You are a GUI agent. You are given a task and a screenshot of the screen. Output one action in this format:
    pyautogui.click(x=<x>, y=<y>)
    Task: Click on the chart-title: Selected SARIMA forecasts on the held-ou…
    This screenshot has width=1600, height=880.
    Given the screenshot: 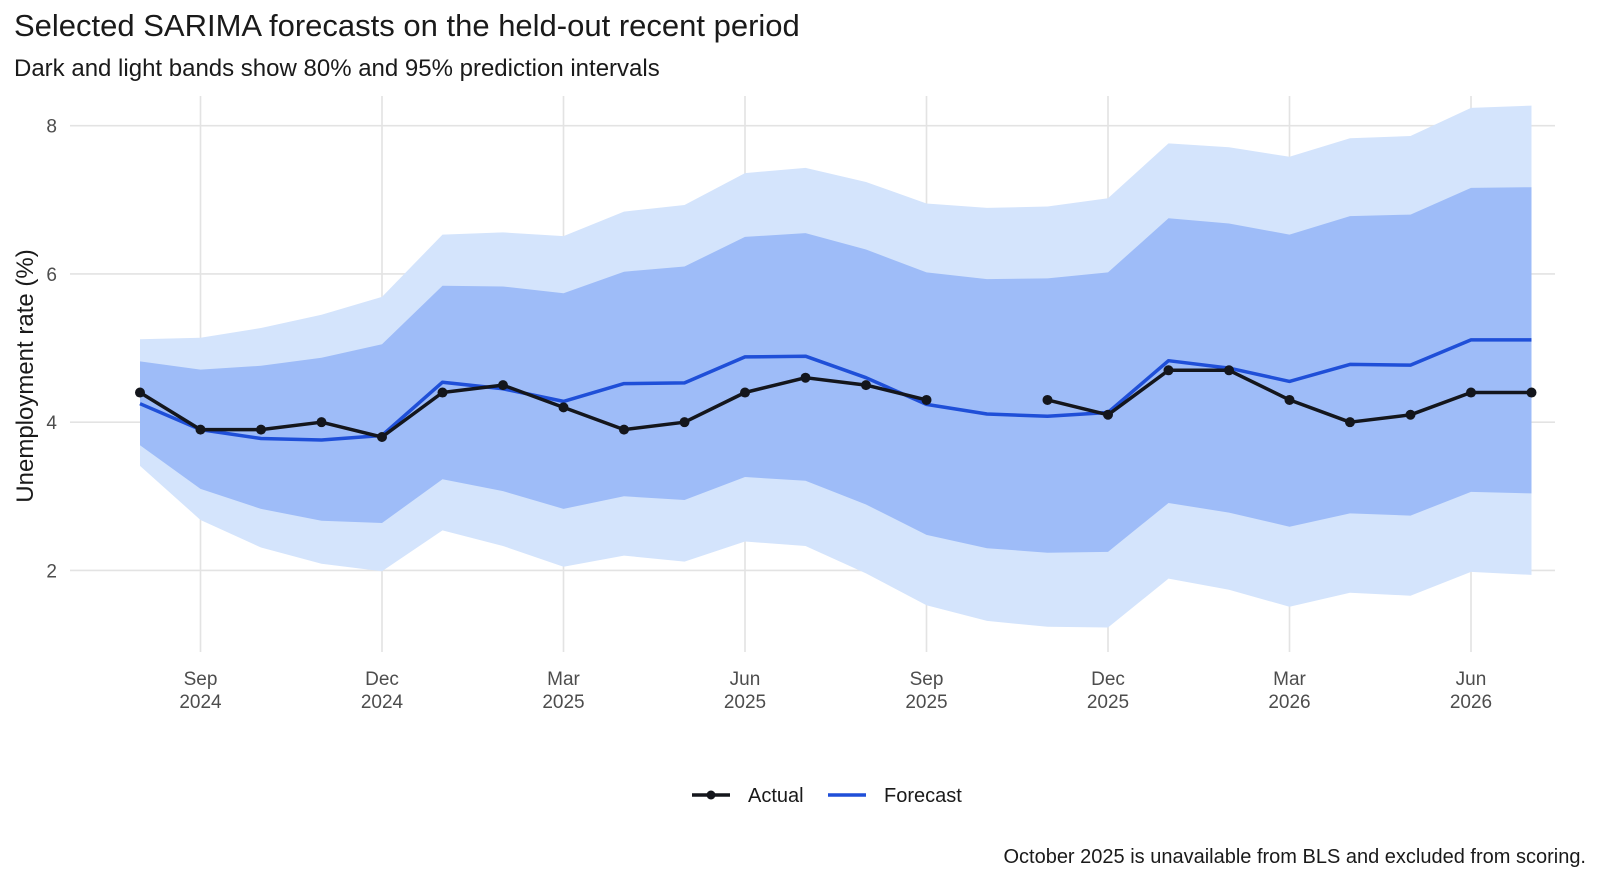 What is the action you would take?
    pyautogui.click(x=407, y=25)
    